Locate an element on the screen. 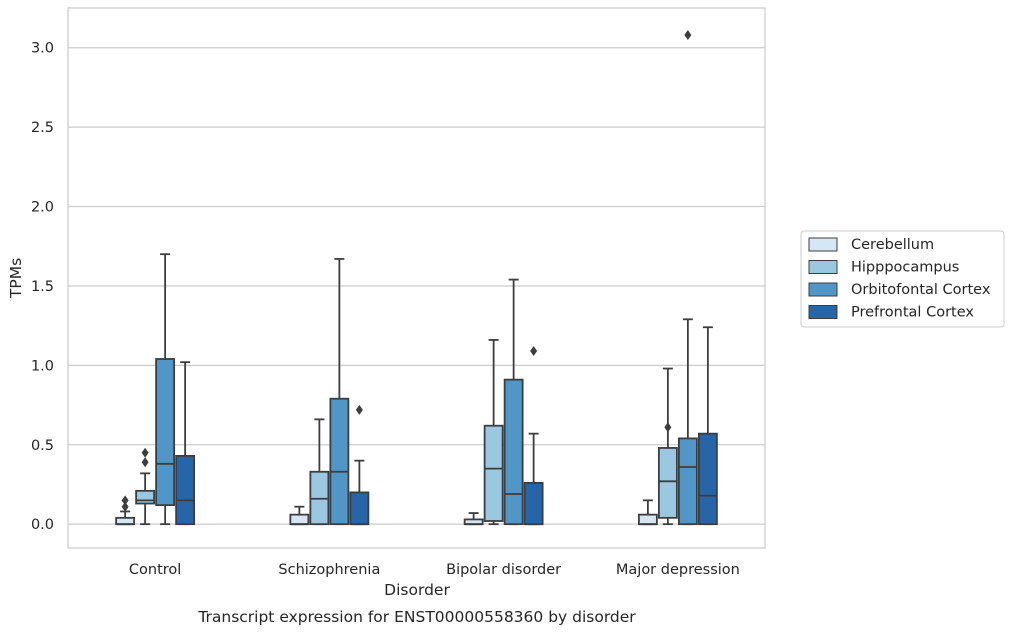 This screenshot has height=634, width=1014. y-axis-label: TPMs is located at coordinates (16, 278).